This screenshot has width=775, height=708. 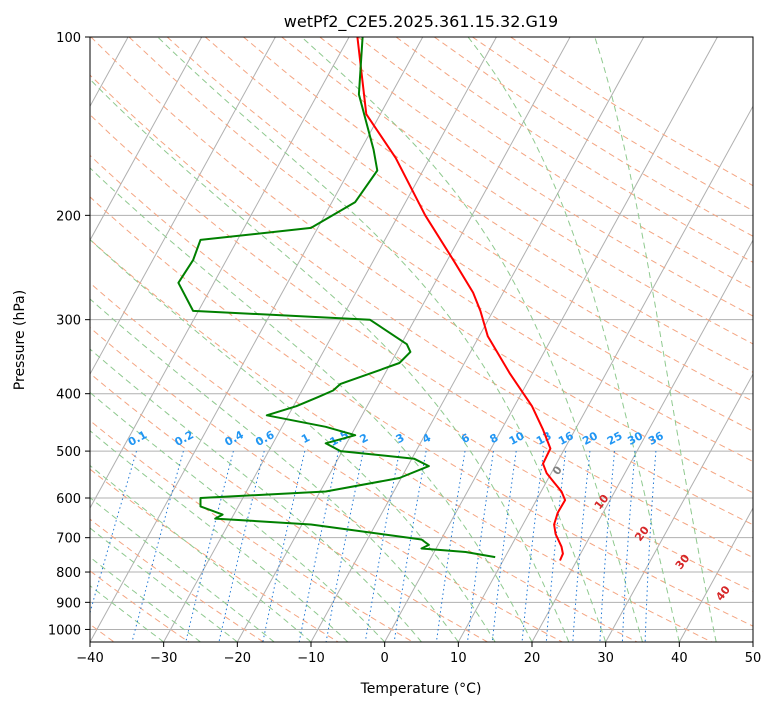 I want to click on y-tick-label: 500, so click(x=68, y=452).